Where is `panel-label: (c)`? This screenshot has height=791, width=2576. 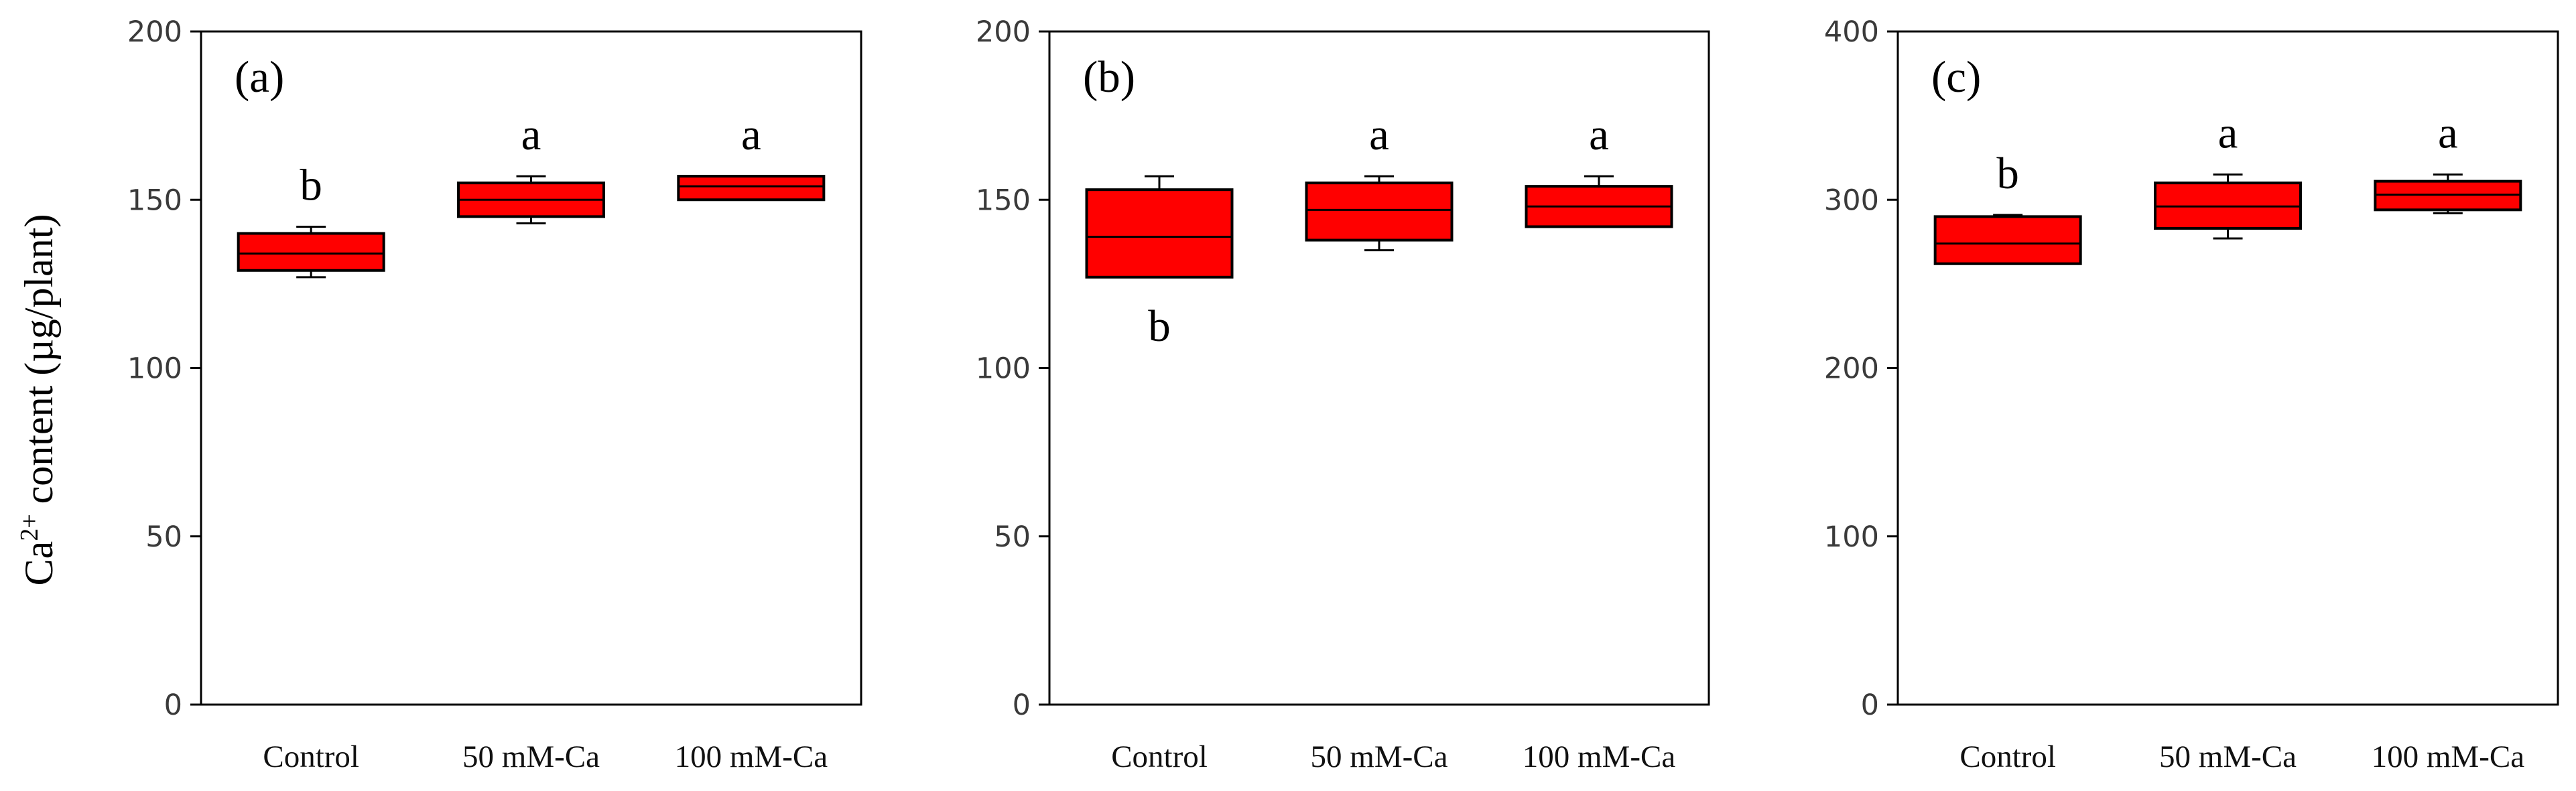
panel-label: (c) is located at coordinates (1956, 77).